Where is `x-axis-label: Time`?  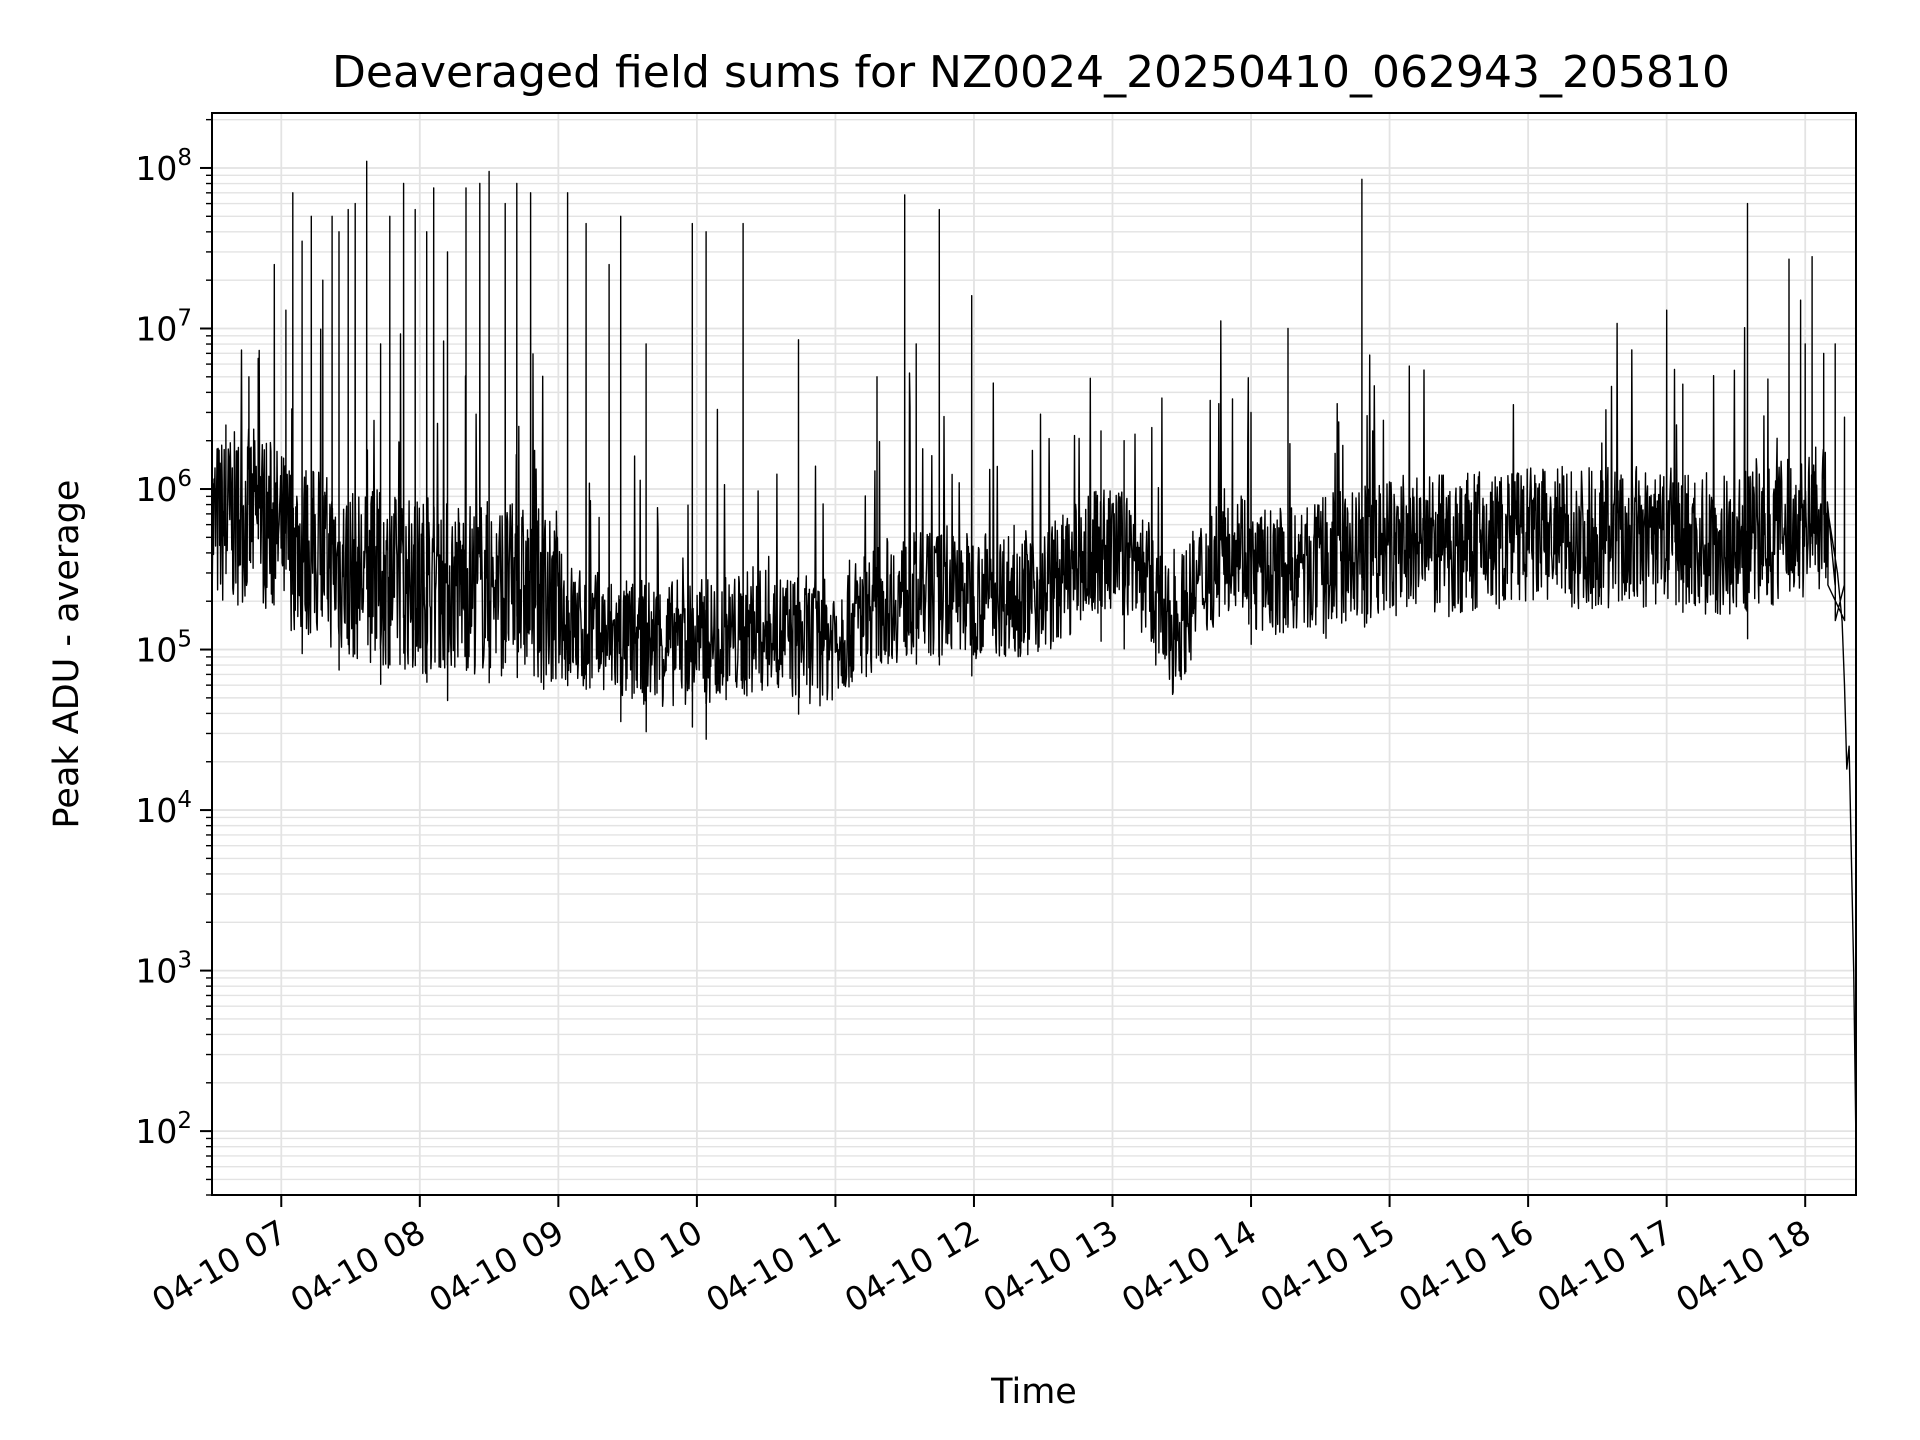 x-axis-label: Time is located at coordinates (1033, 1392).